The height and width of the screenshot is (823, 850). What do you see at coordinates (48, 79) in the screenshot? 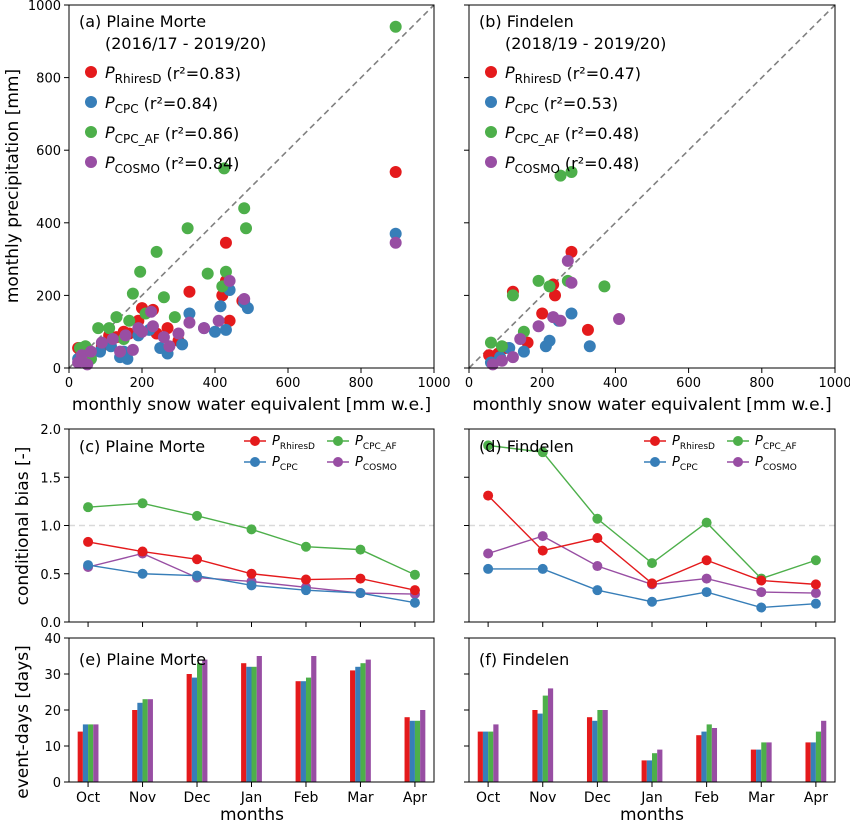
I see `y-tick-label: 800` at bounding box center [48, 79].